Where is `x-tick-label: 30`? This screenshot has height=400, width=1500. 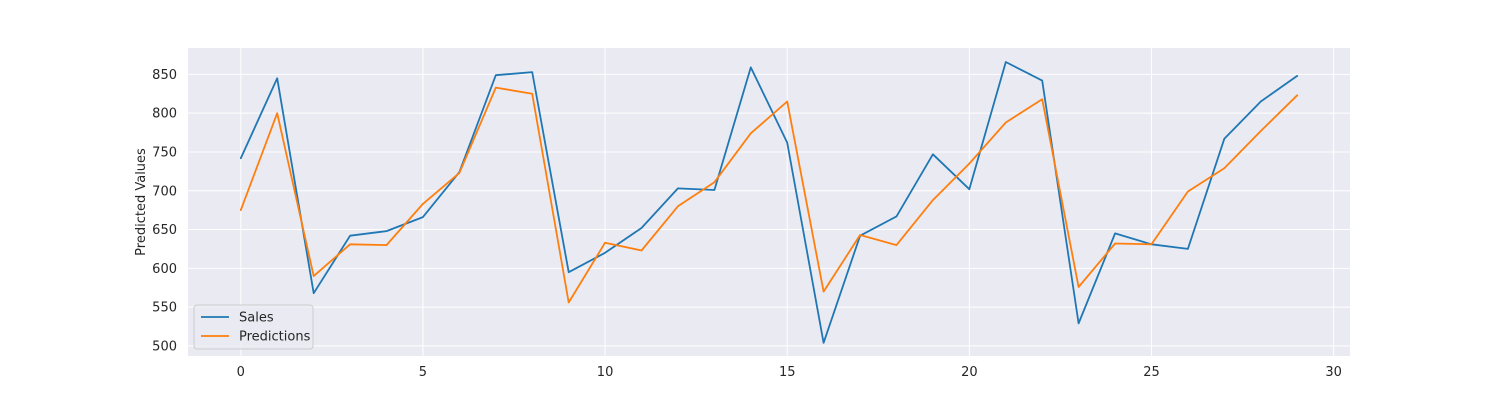
x-tick-label: 30 is located at coordinates (1333, 372).